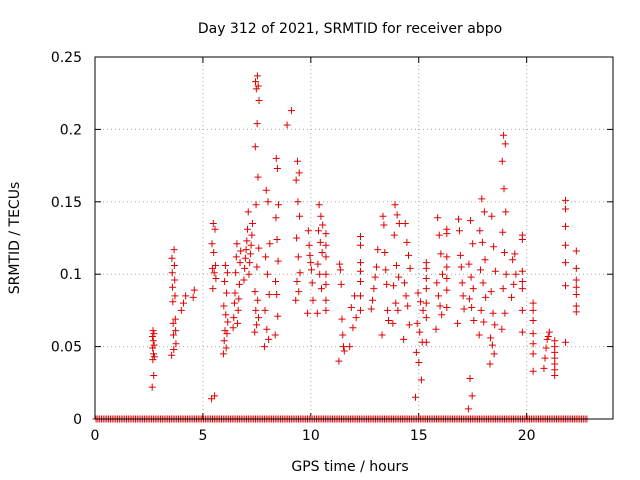 The image size is (640, 480). Describe the element at coordinates (77, 420) in the screenshot. I see `y-tick-label: 0` at that location.